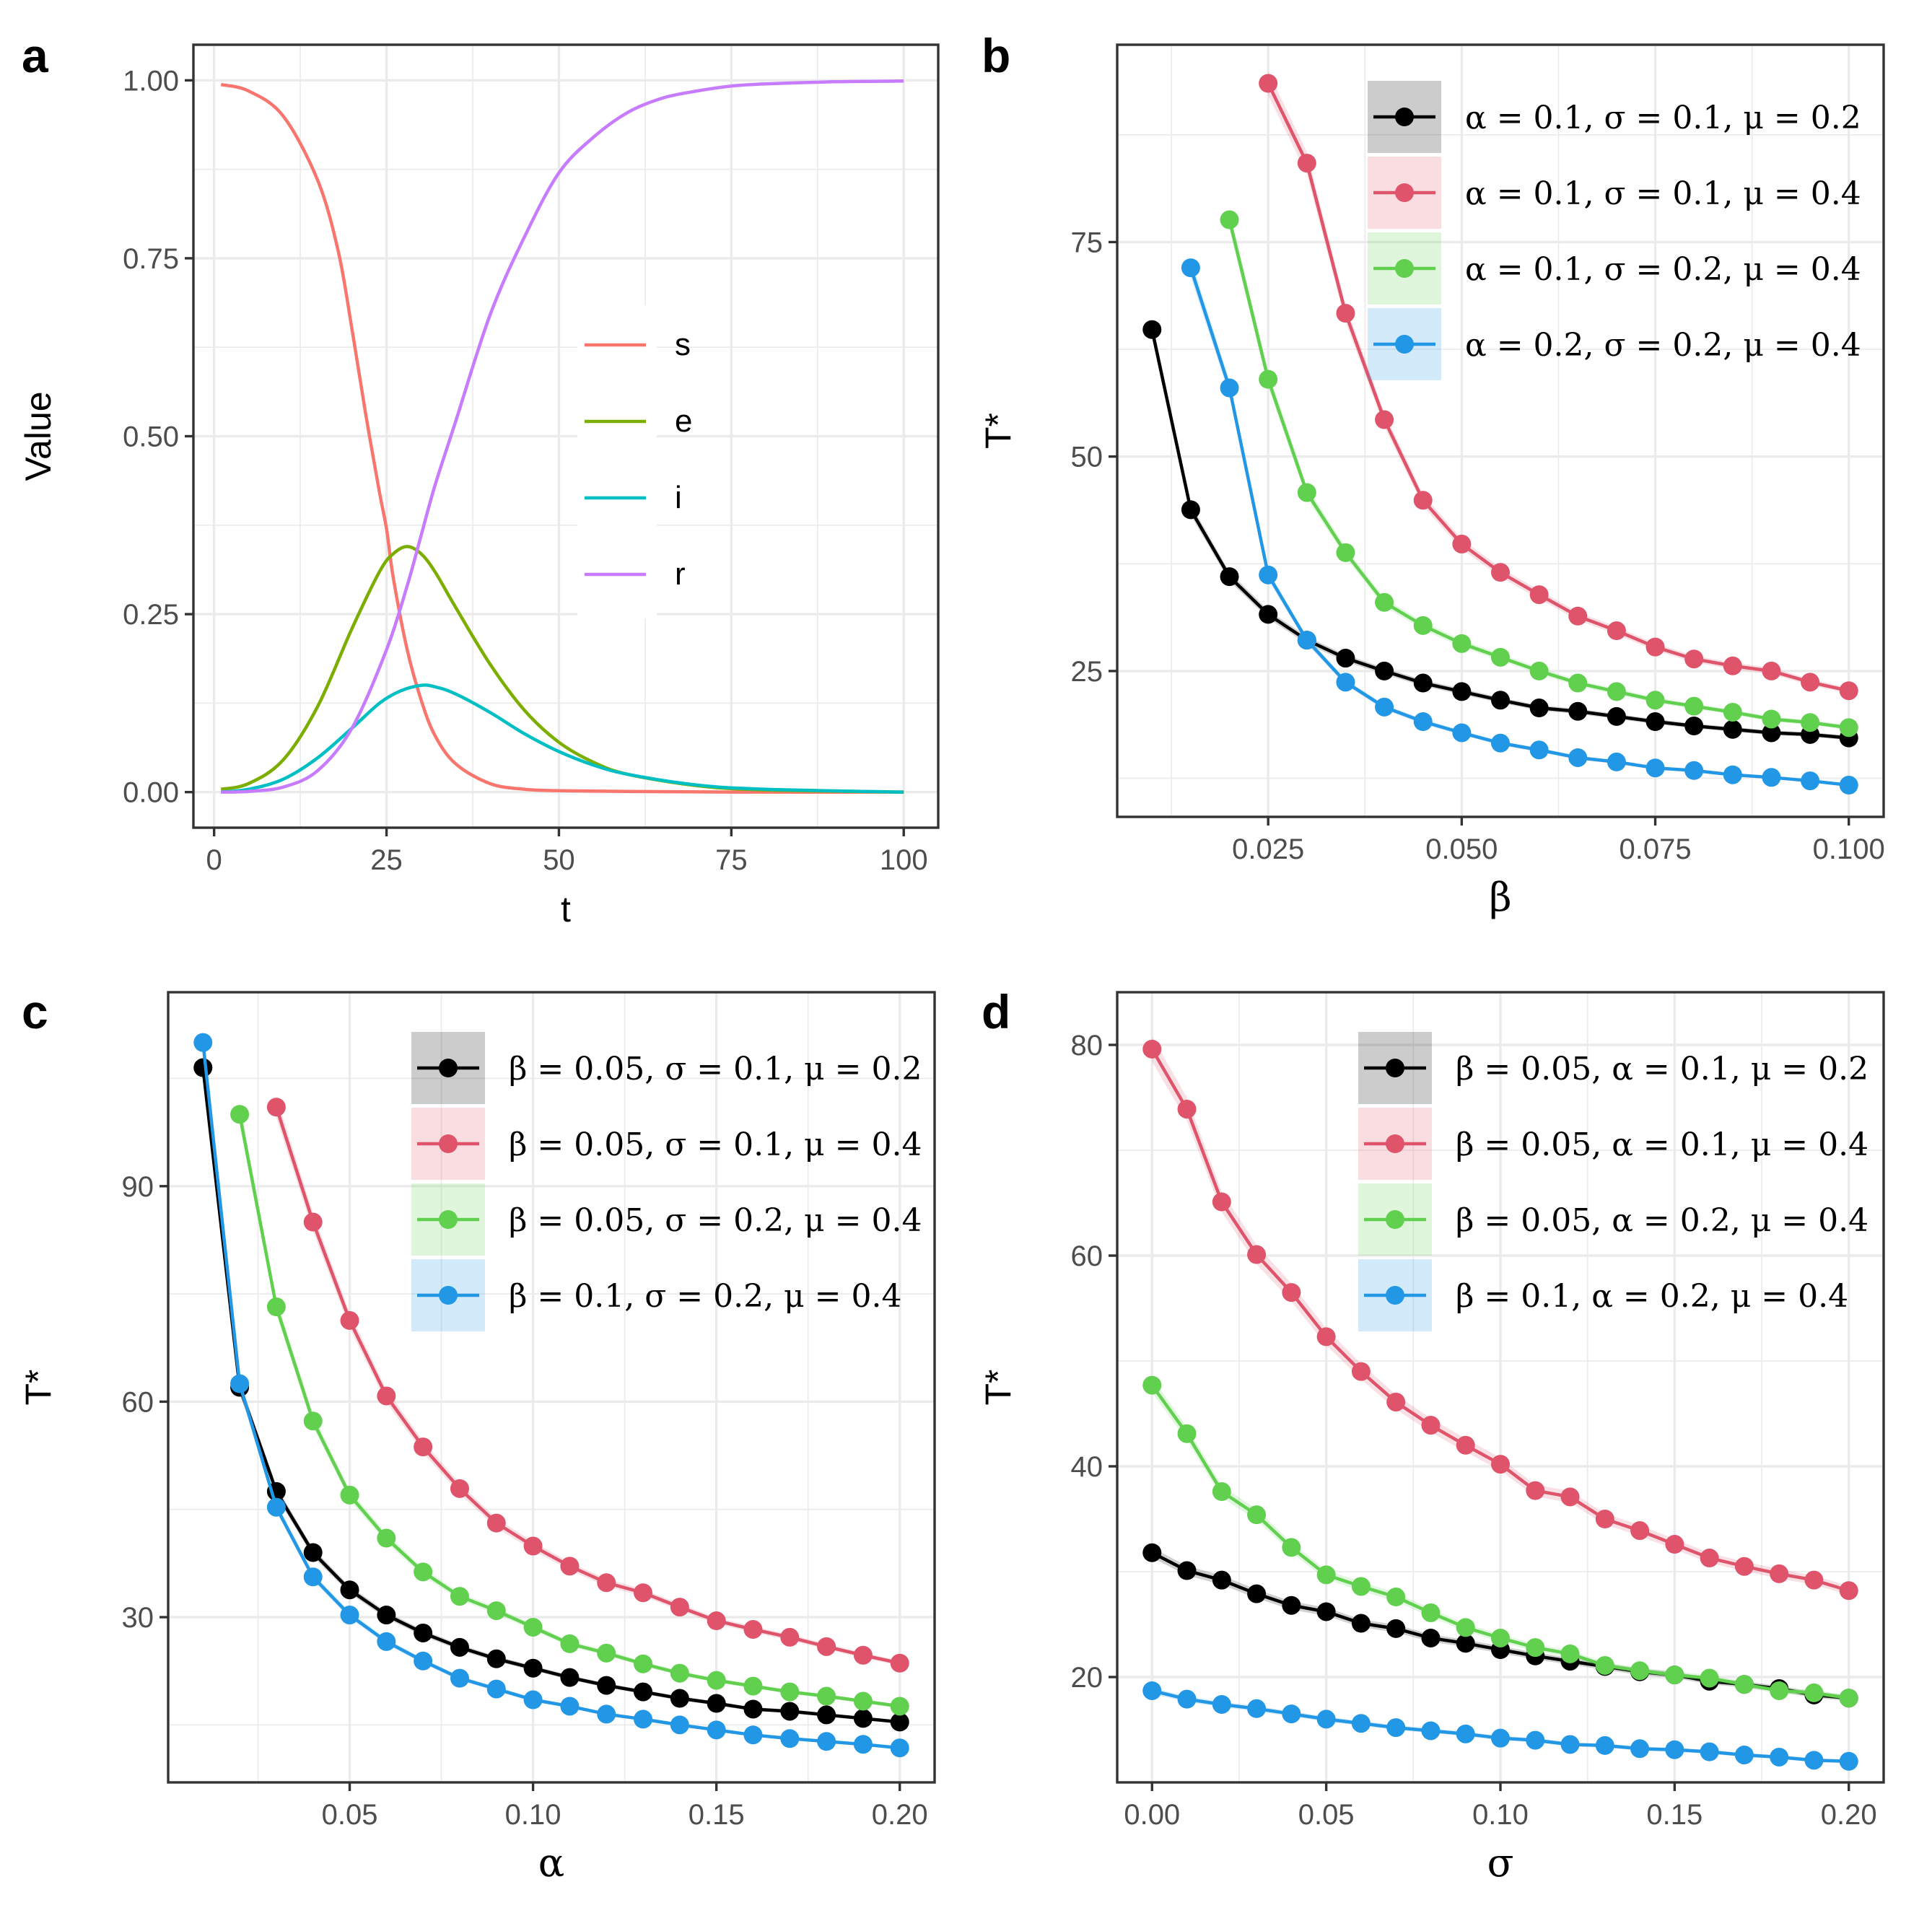  What do you see at coordinates (1663, 345) in the screenshot?
I see `legend-label: α = 0.2, σ = 0.2, μ = 0.4` at bounding box center [1663, 345].